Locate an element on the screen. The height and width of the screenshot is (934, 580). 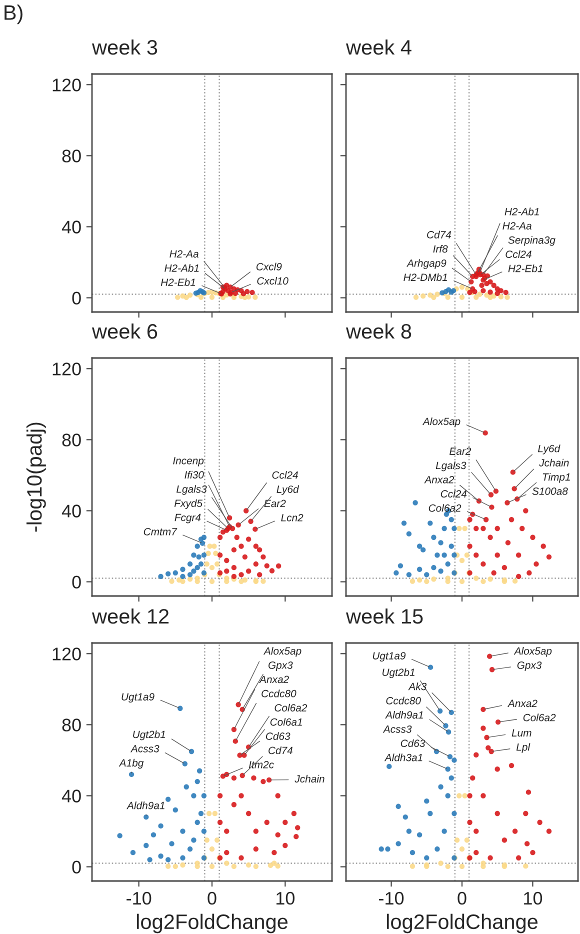
annotation: Aldh3a1 is located at coordinates (403, 758).